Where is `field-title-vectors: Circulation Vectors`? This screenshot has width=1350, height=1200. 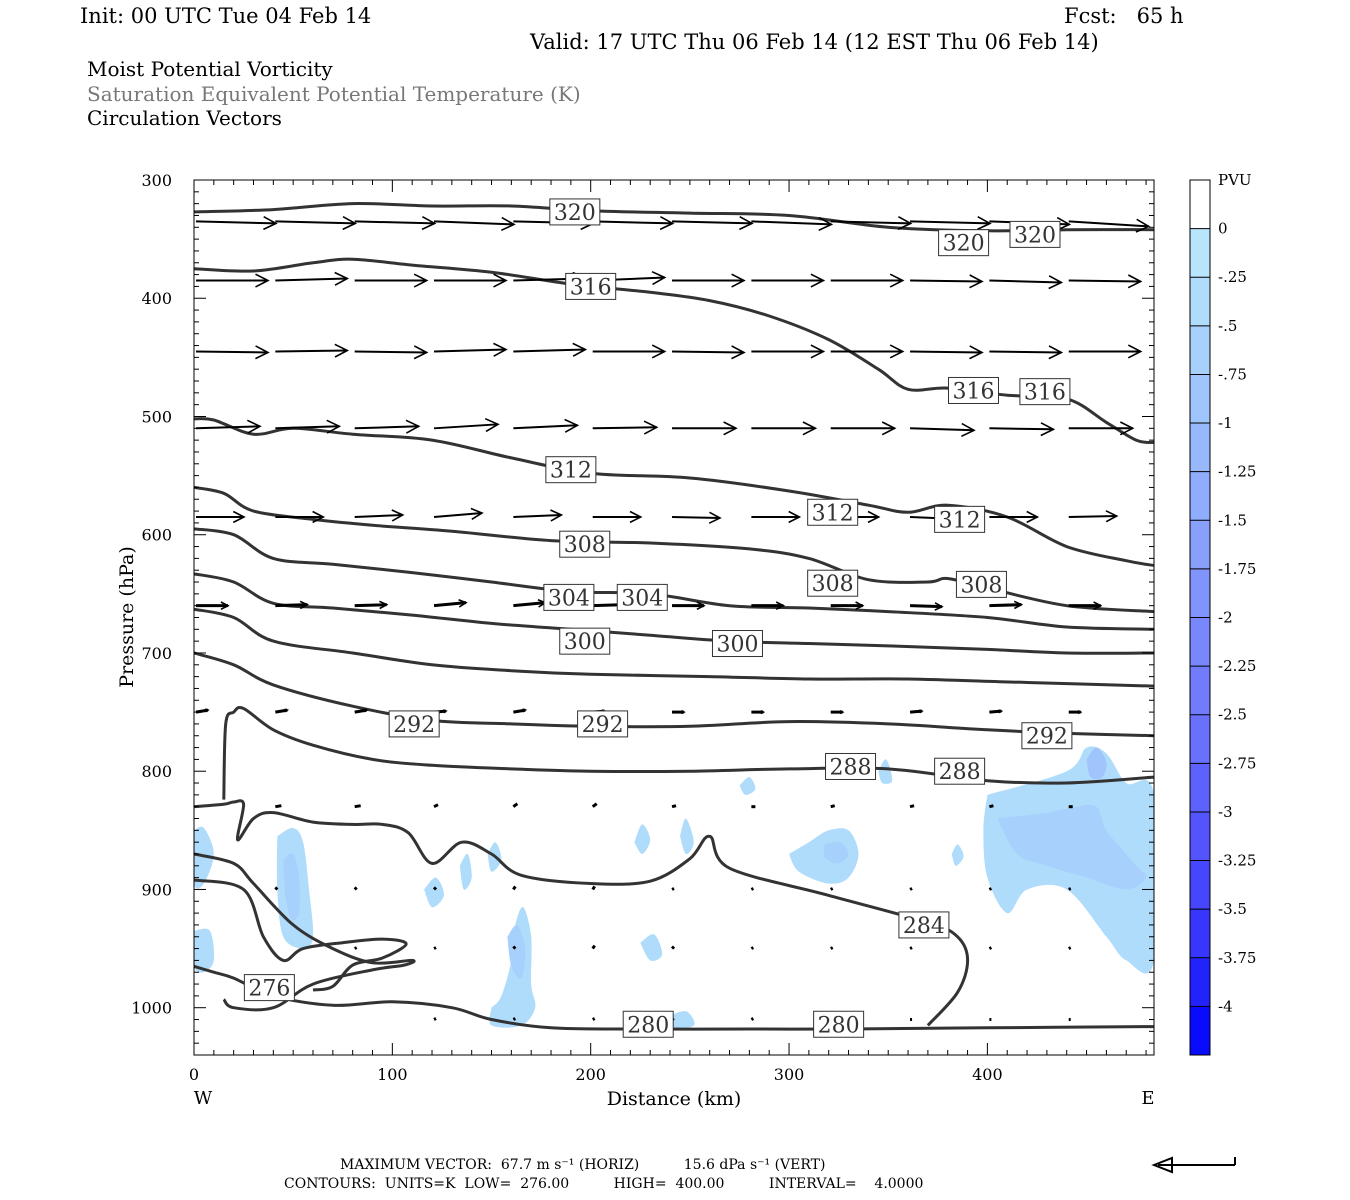 field-title-vectors: Circulation Vectors is located at coordinates (184, 118).